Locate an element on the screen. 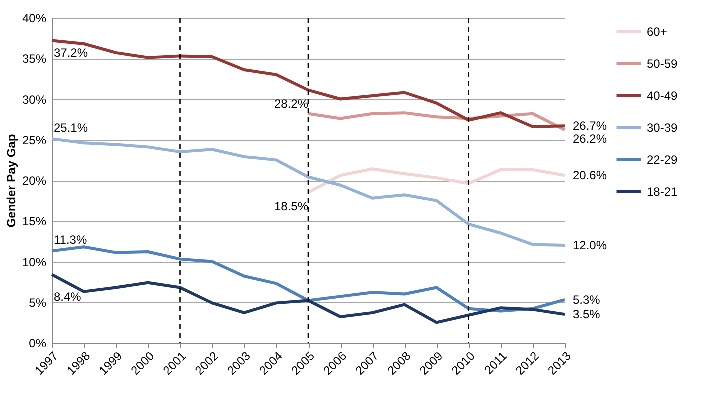 The image size is (705, 394). legend-label: 22-29 is located at coordinates (662, 160).